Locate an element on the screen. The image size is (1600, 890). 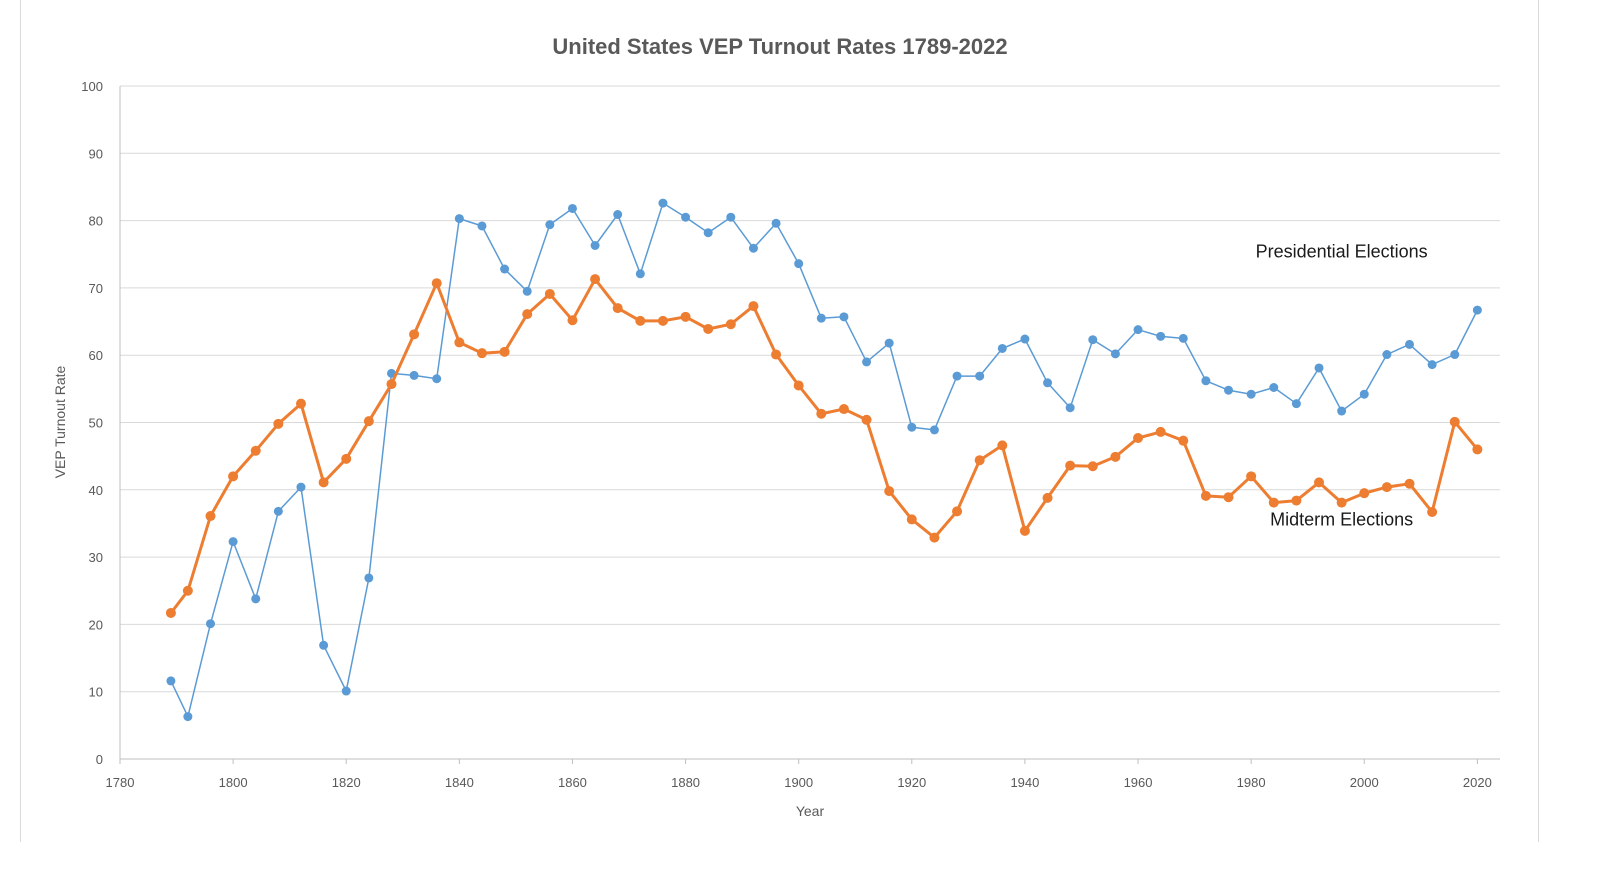
y-tick-label: 50 is located at coordinates (96, 423).